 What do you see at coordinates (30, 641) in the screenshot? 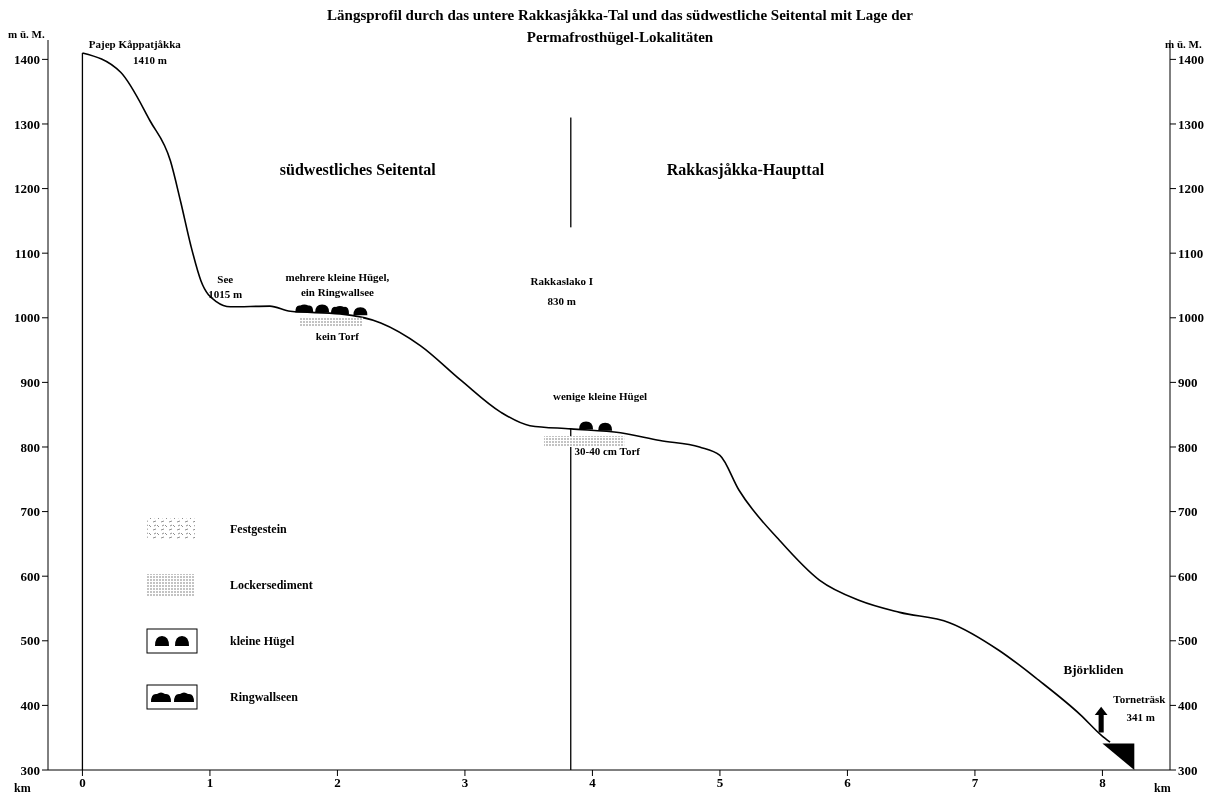
I see `y-tick-label: 500` at bounding box center [30, 641].